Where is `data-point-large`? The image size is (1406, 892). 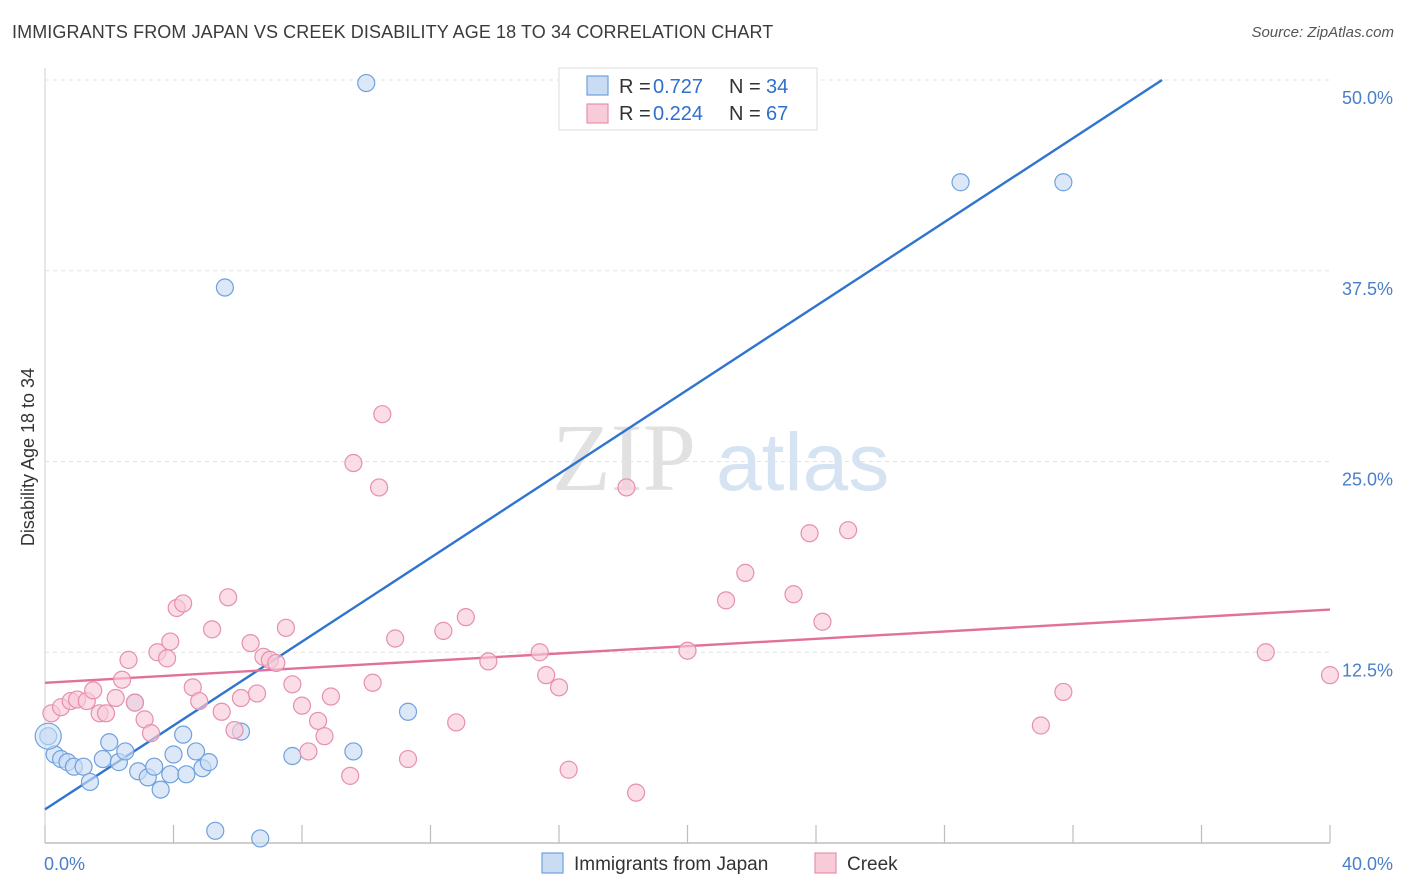 data-point-large is located at coordinates (48, 736).